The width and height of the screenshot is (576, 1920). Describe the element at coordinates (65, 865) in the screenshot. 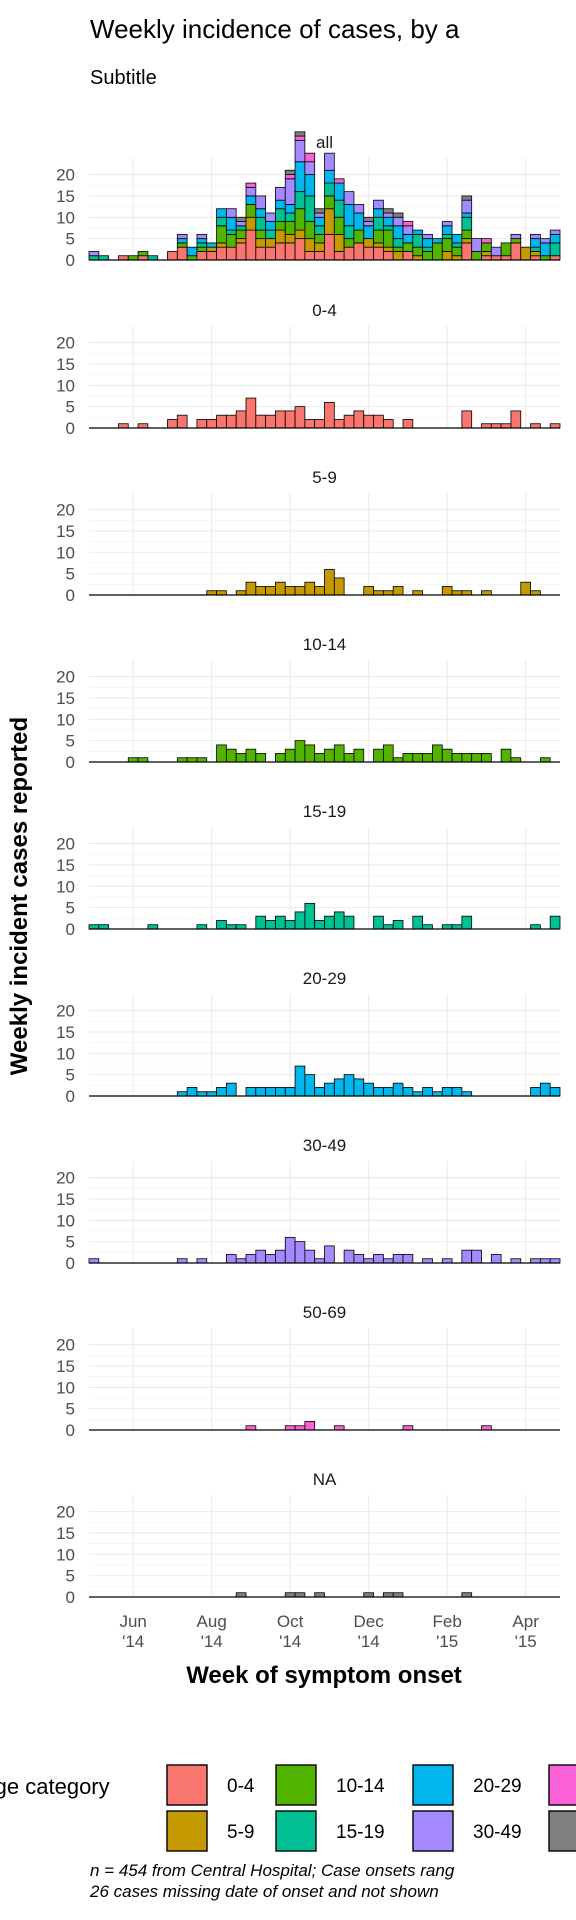

I see `y-tick-label: 15` at that location.